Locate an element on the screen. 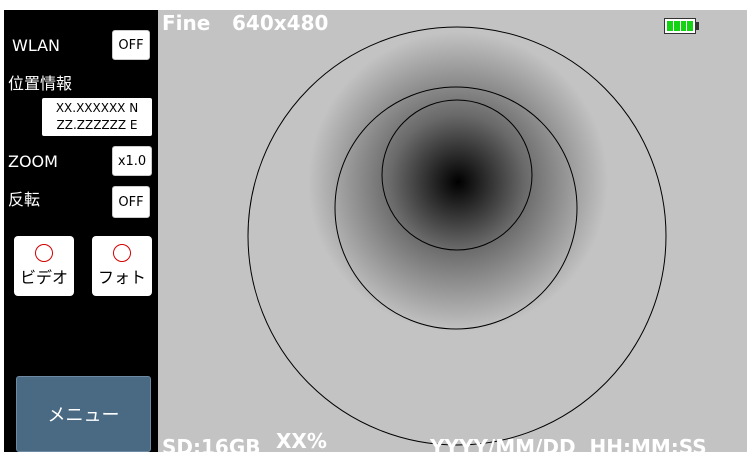  battery-icon is located at coordinates (680, 26).